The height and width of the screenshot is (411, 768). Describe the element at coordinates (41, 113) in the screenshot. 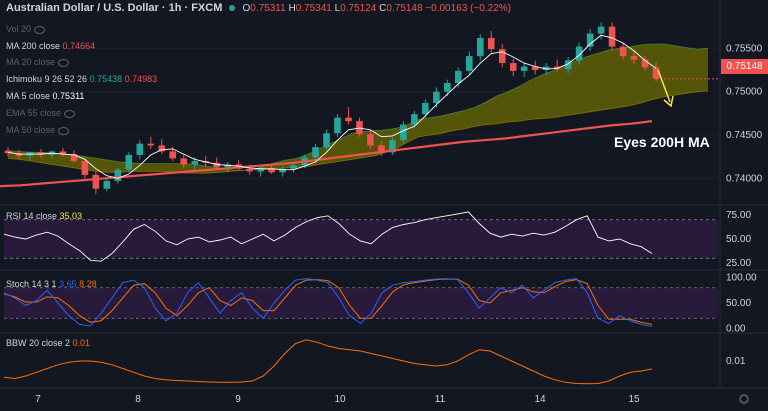

I see `legend-ema55: EMA 55 close` at that location.